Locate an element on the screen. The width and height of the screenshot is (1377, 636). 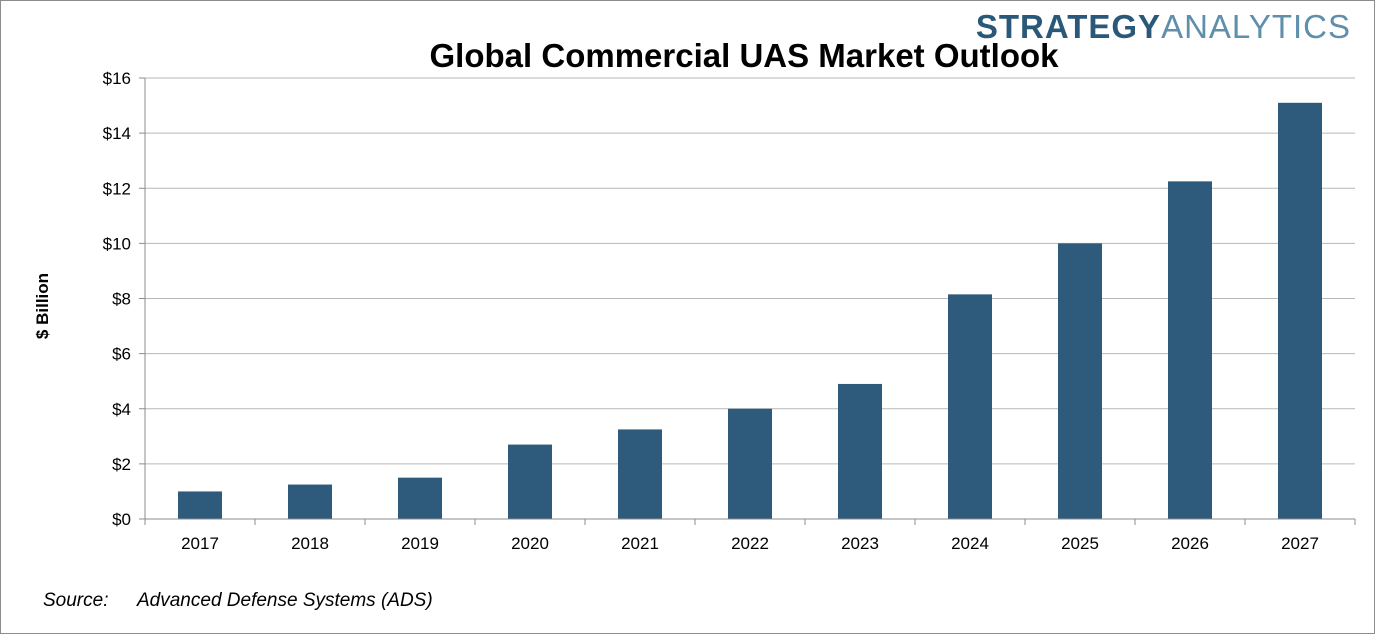
x-tick-label: 2021 is located at coordinates (640, 543).